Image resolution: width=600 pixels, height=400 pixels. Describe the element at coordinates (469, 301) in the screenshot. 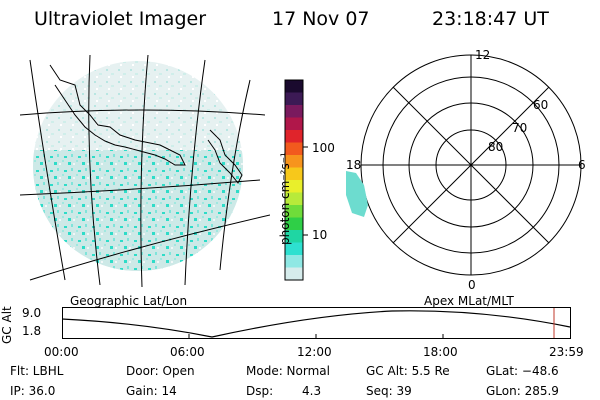

I see `timeline-right-label: Apex MLat/MLT` at that location.